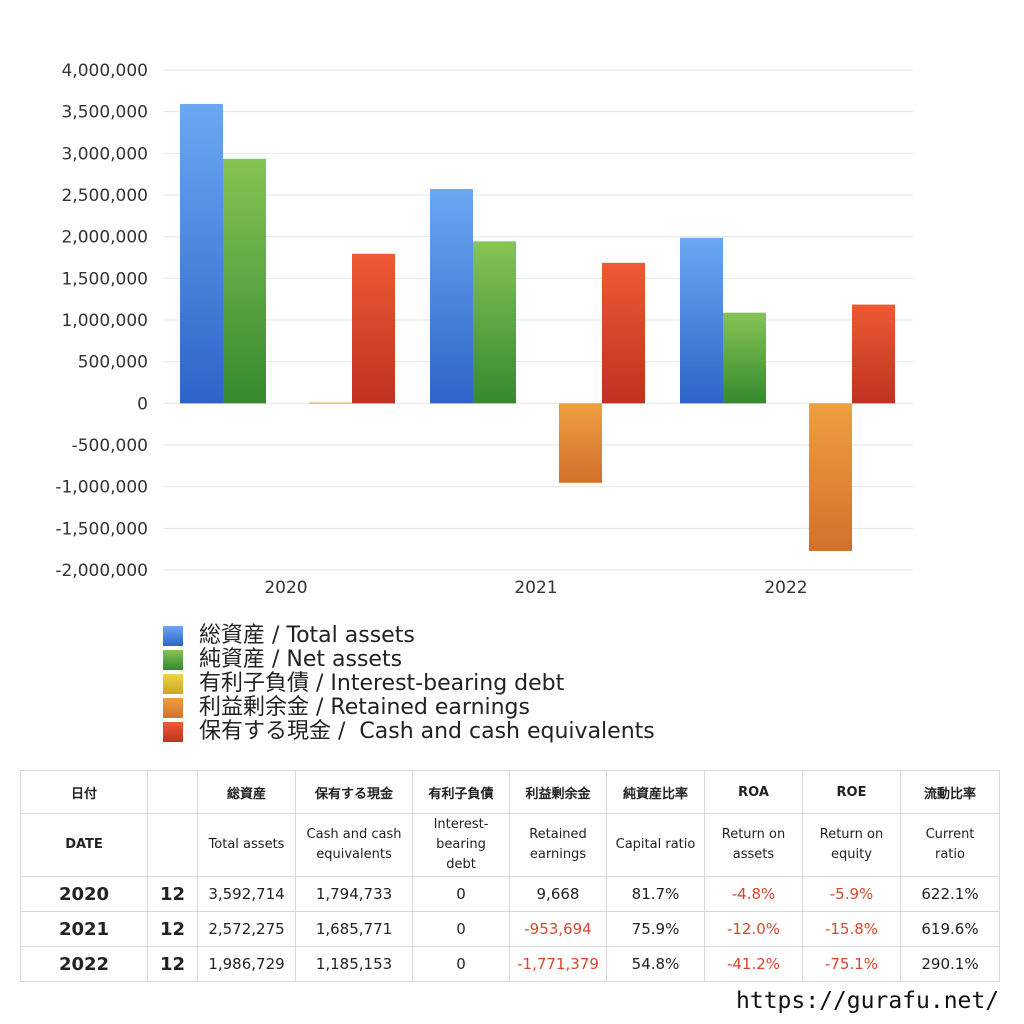 The image size is (1024, 1024). What do you see at coordinates (558, 845) in the screenshot?
I see `header-retained-en: Retained earnings` at bounding box center [558, 845].